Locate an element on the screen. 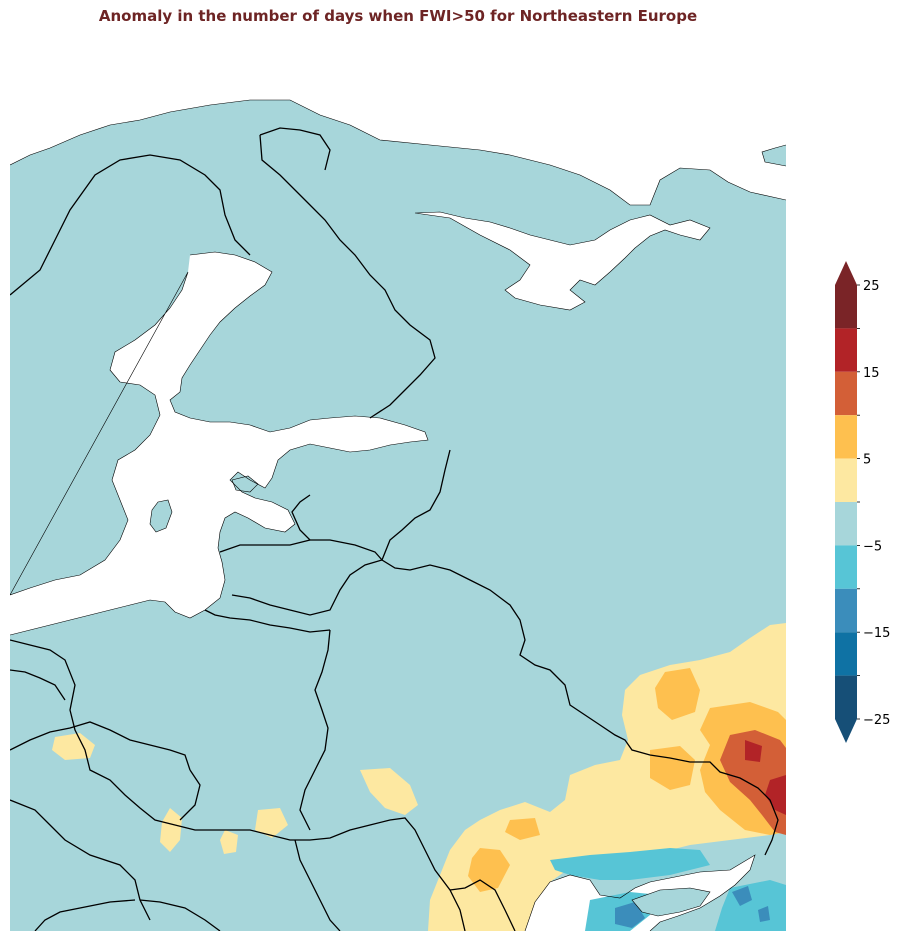 The height and width of the screenshot is (941, 902). colorbar-tick-label: 15 is located at coordinates (871, 373).